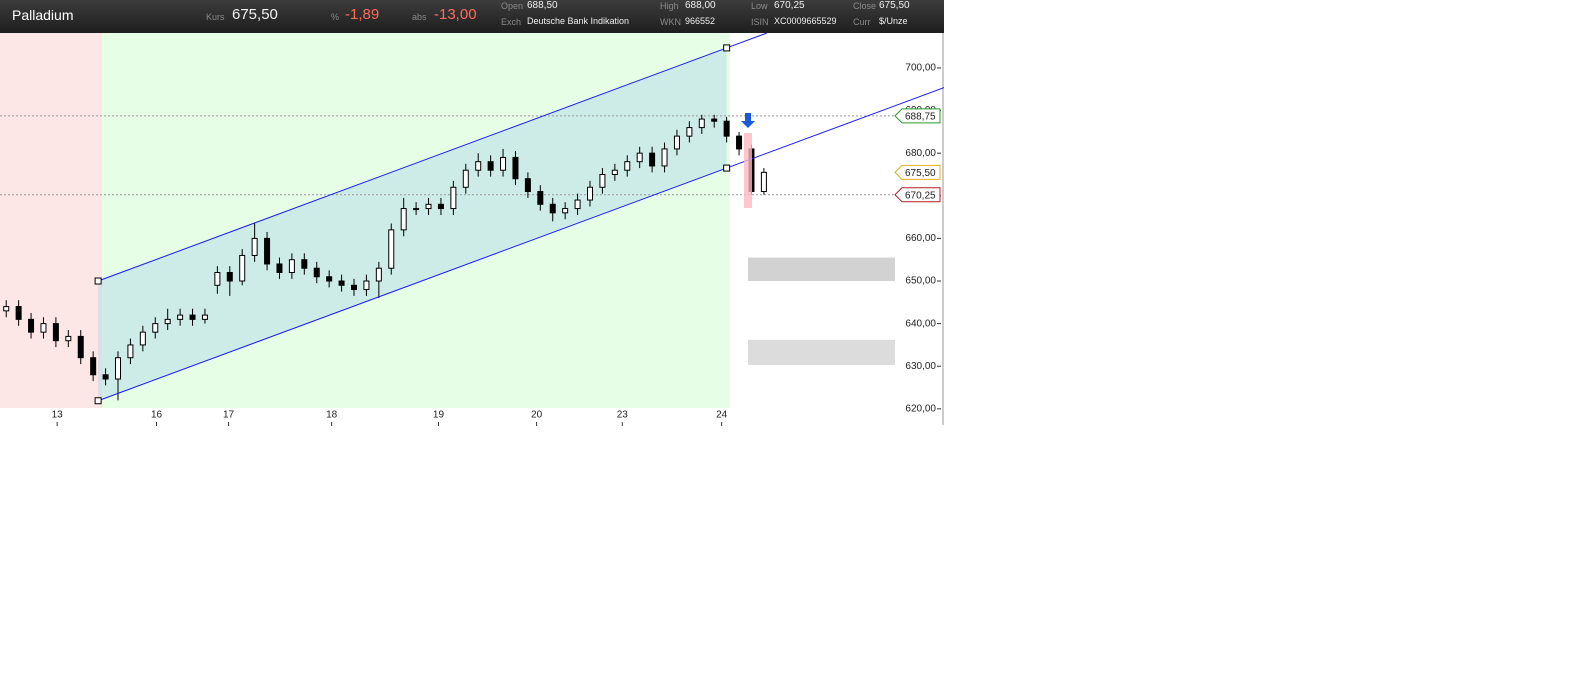 This screenshot has width=1594, height=694. Describe the element at coordinates (920, 238) in the screenshot. I see `y-tick-label: 660,00` at that location.